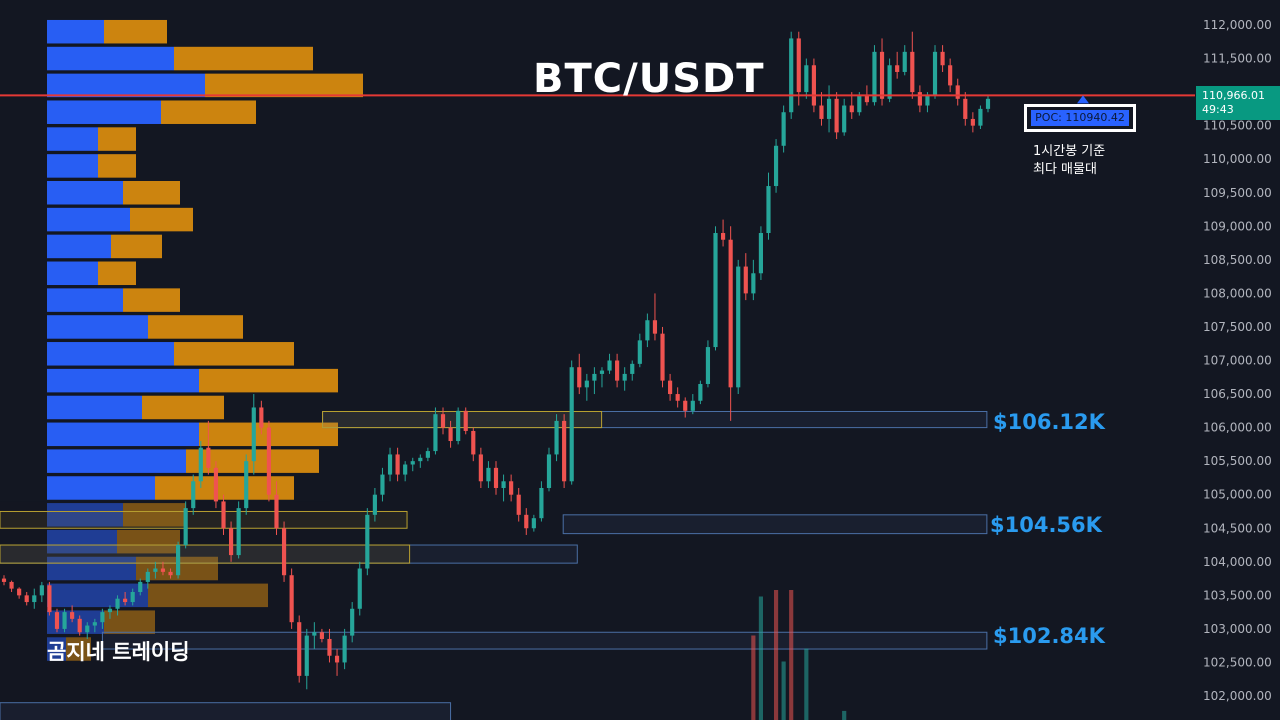 The width and height of the screenshot is (1280, 720). I want to click on y-tick-label: 107,500.00, so click(1237, 327).